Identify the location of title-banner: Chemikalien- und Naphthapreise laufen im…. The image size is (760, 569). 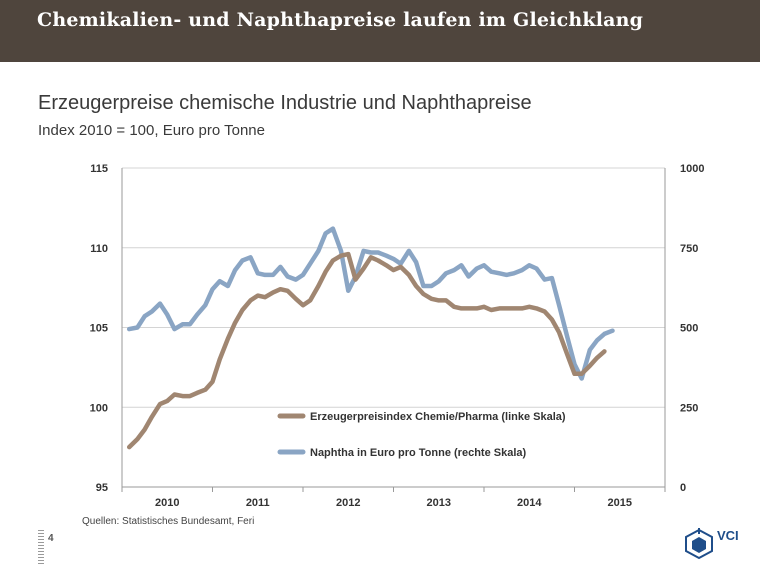
(380, 31).